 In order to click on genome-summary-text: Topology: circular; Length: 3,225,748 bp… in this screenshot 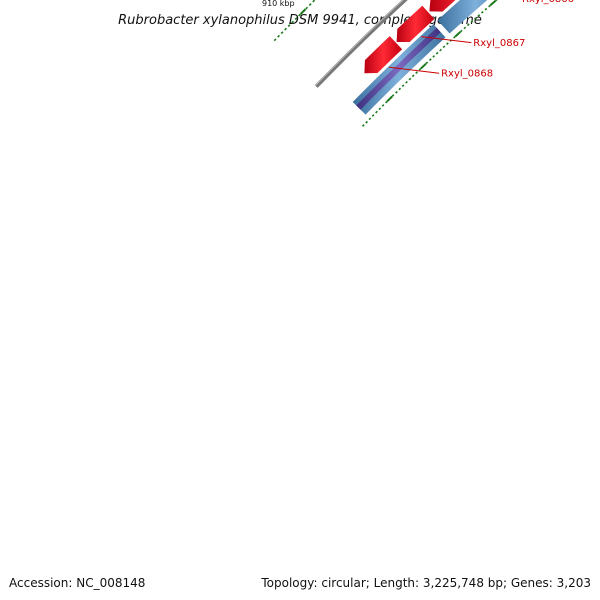, I will do `click(425, 583)`.